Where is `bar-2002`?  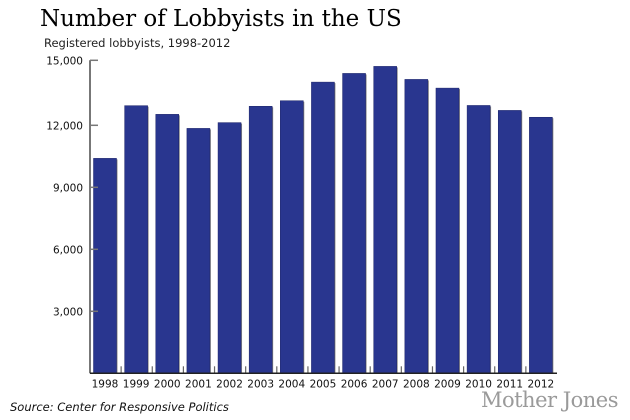
bar-2002 is located at coordinates (229, 248).